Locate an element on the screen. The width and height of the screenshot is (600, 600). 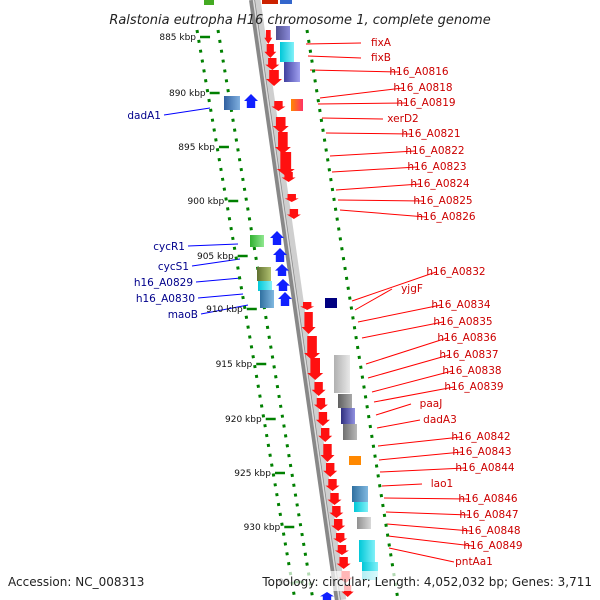
reverse-gene-label: h16_A0823 is located at coordinates (436, 167).